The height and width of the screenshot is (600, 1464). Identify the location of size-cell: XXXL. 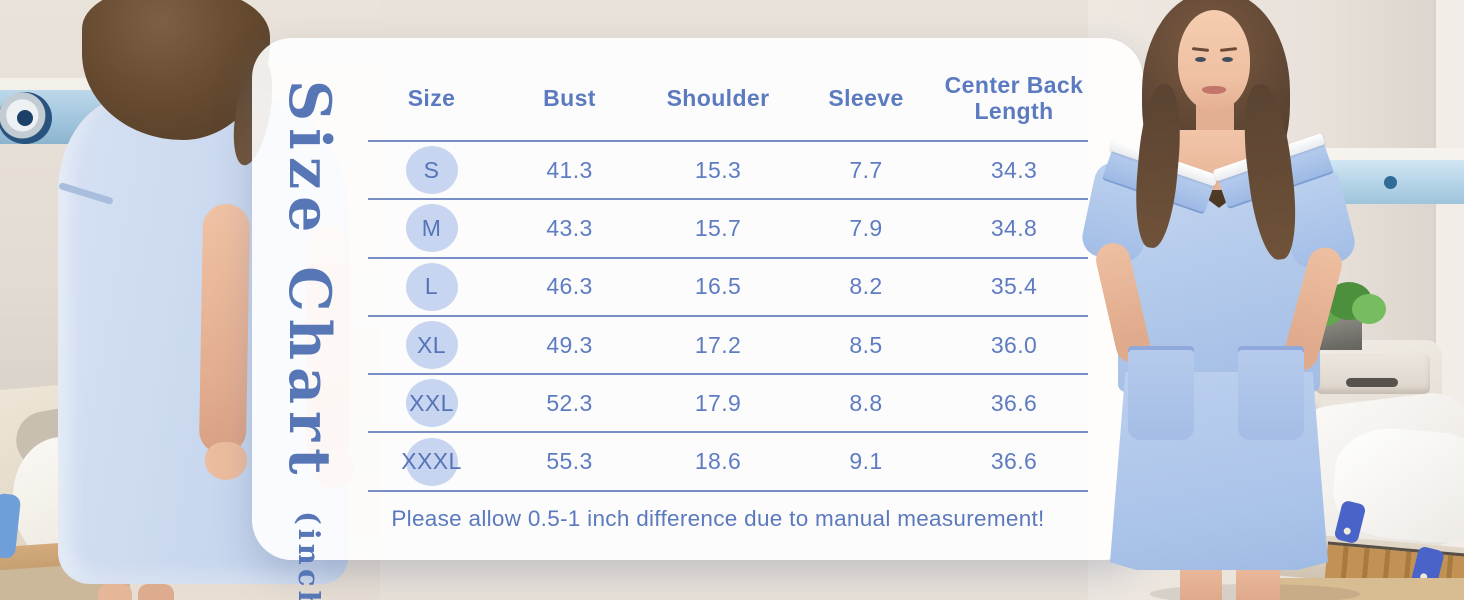
(431, 461).